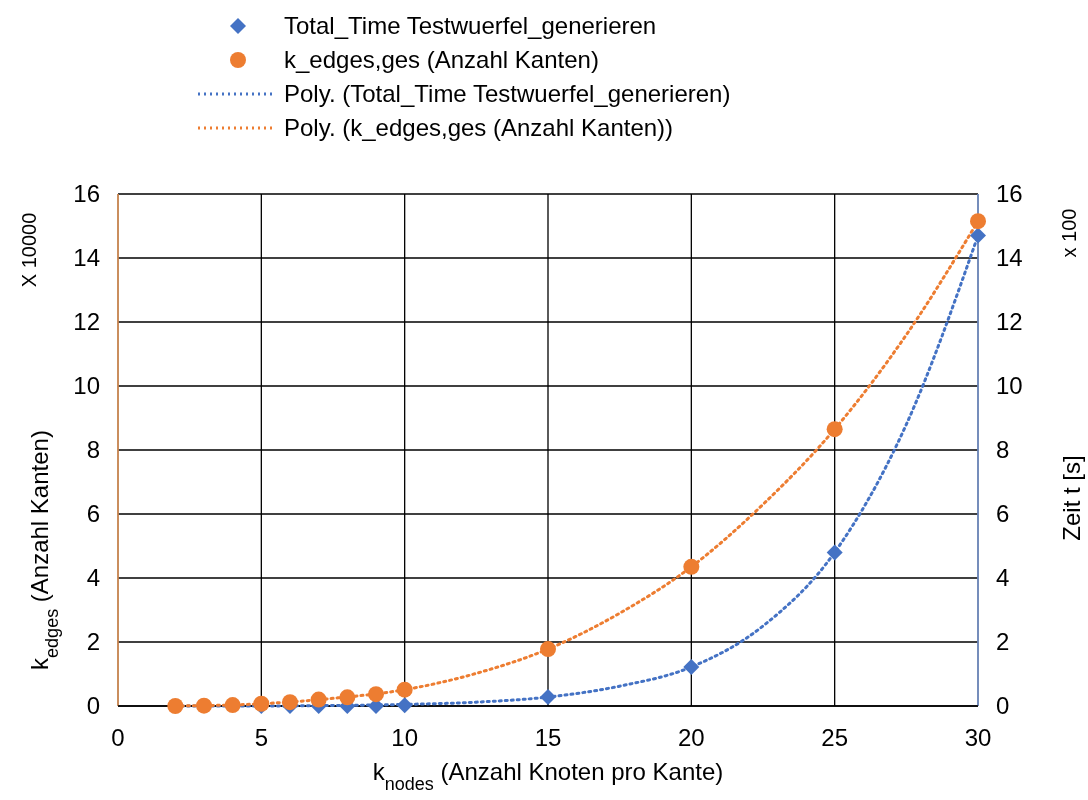 The width and height of the screenshot is (1088, 800). What do you see at coordinates (507, 93) in the screenshot?
I see `legend-label: Poly. (Total_Time Testwuerfel_generieren)` at bounding box center [507, 93].